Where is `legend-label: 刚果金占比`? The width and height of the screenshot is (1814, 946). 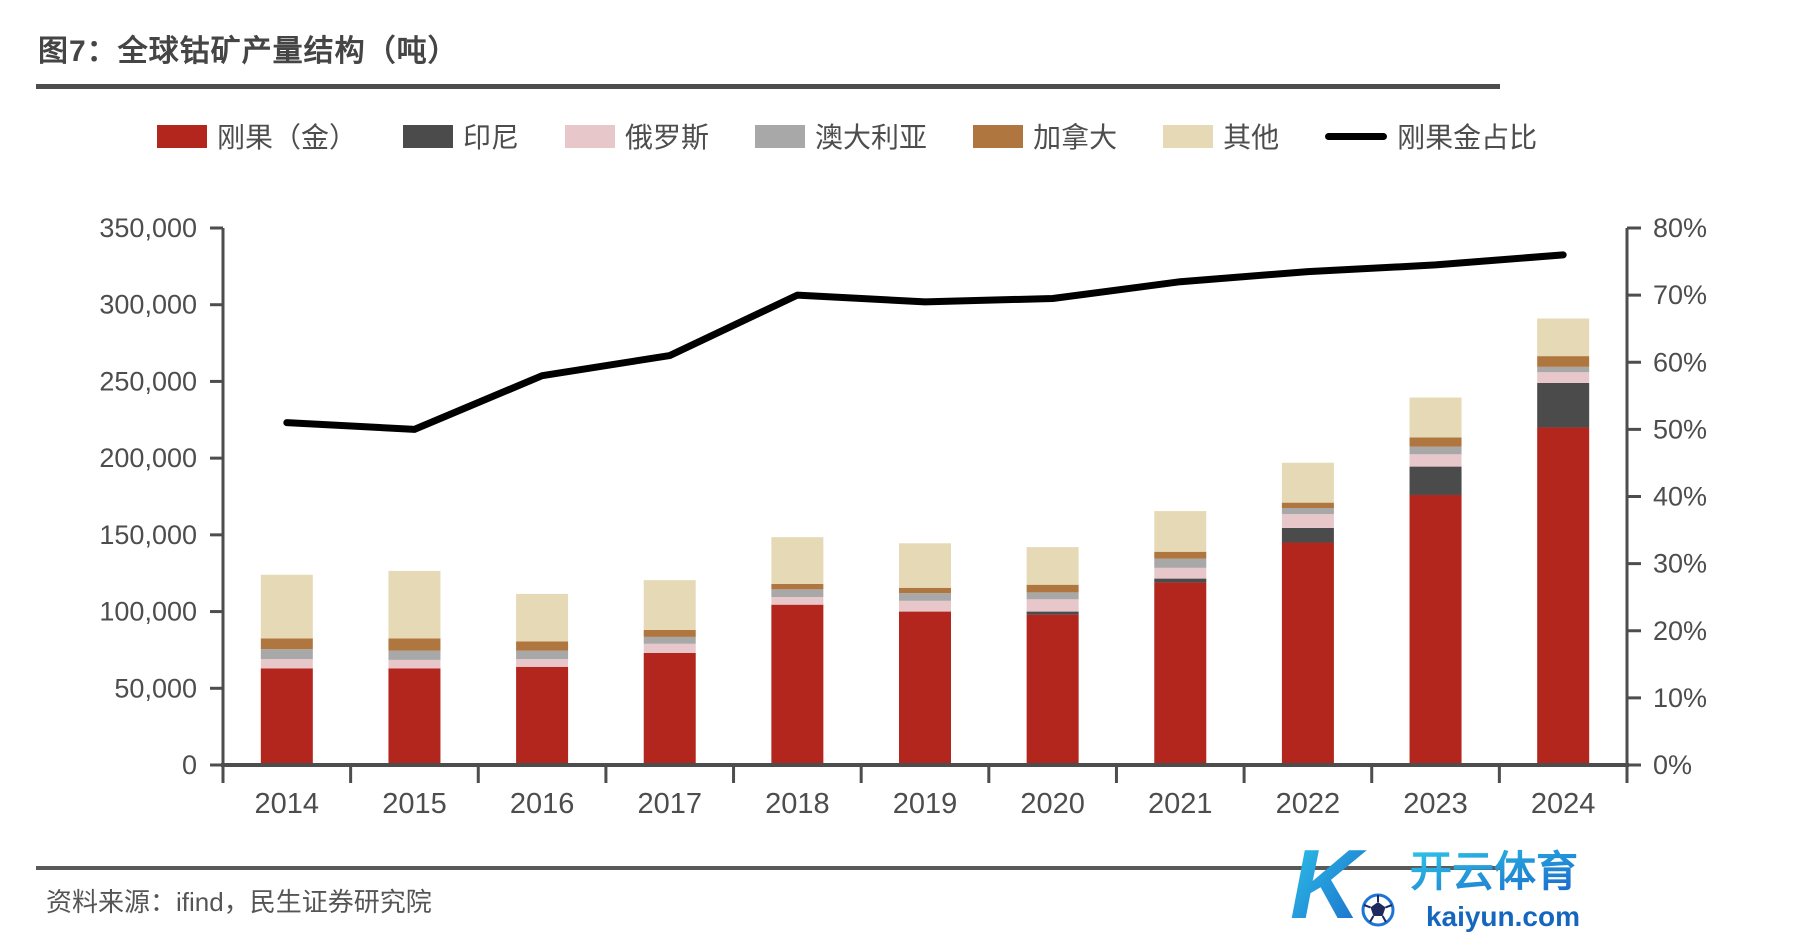
legend-label: 刚果金占比 is located at coordinates (1467, 137).